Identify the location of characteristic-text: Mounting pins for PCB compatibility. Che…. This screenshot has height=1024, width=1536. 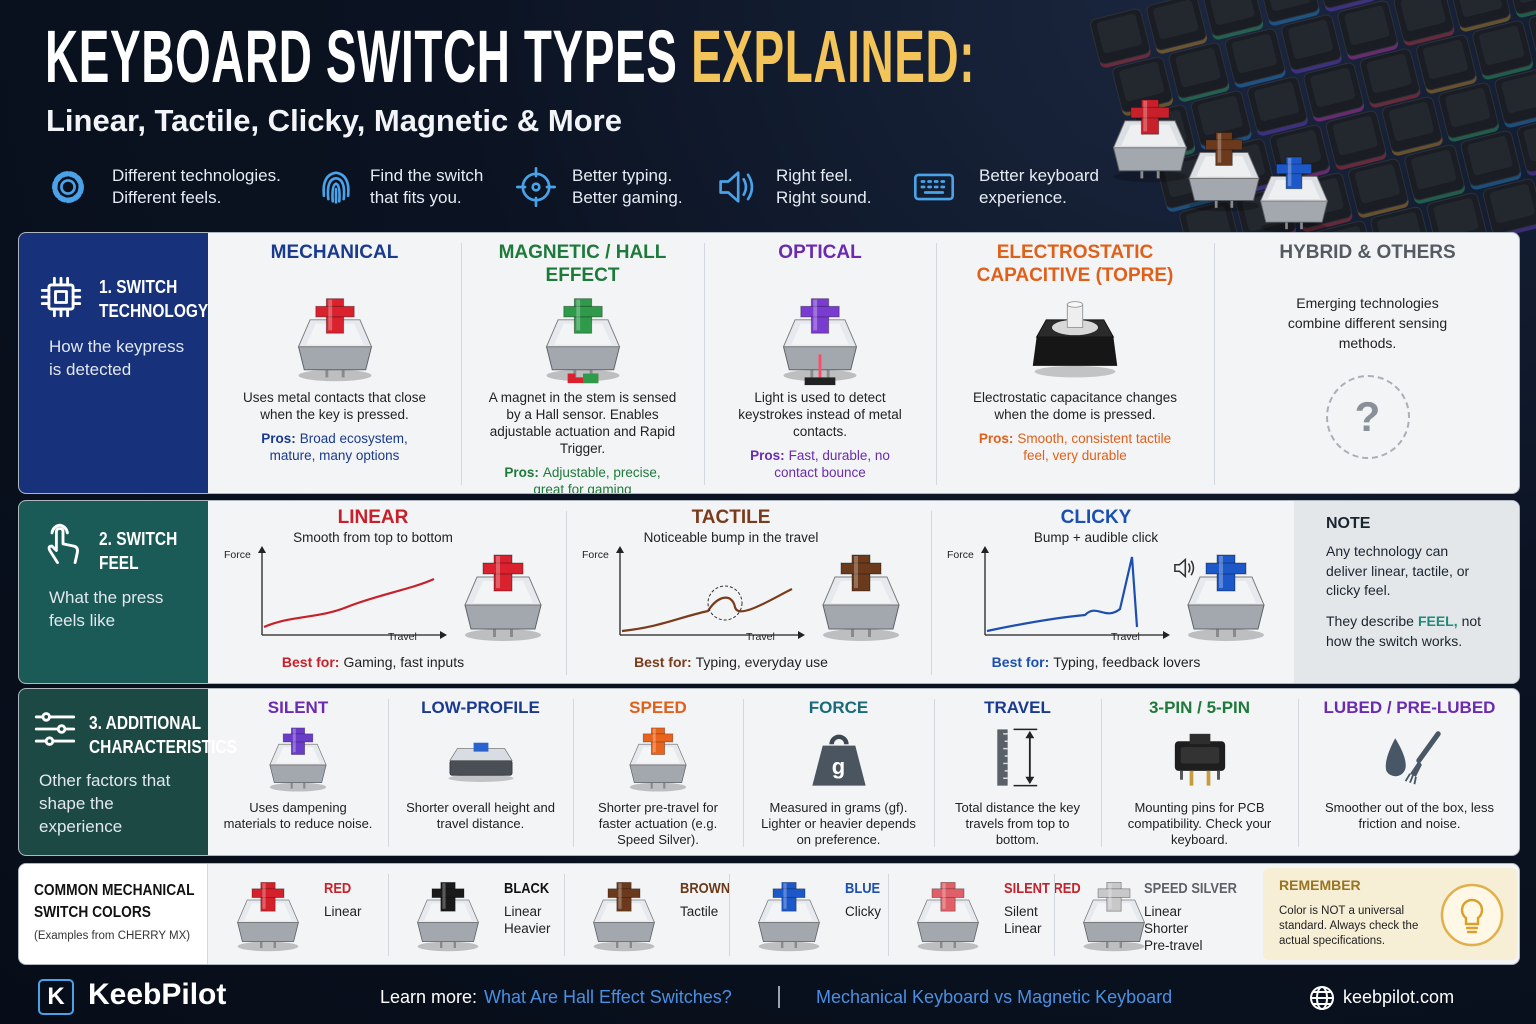
(1199, 823).